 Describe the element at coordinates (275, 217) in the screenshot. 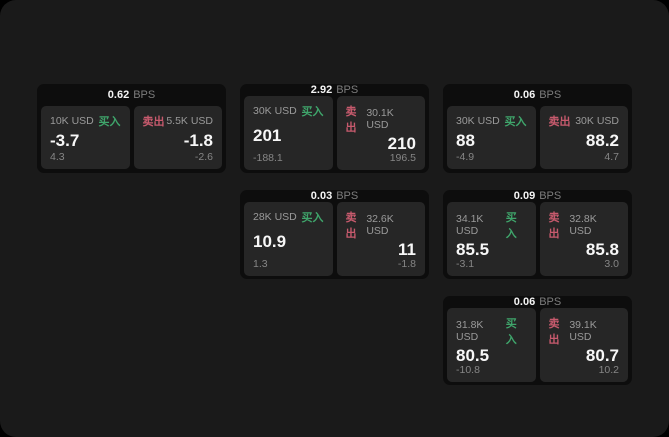

I see `buy-amount: 28K USD` at that location.